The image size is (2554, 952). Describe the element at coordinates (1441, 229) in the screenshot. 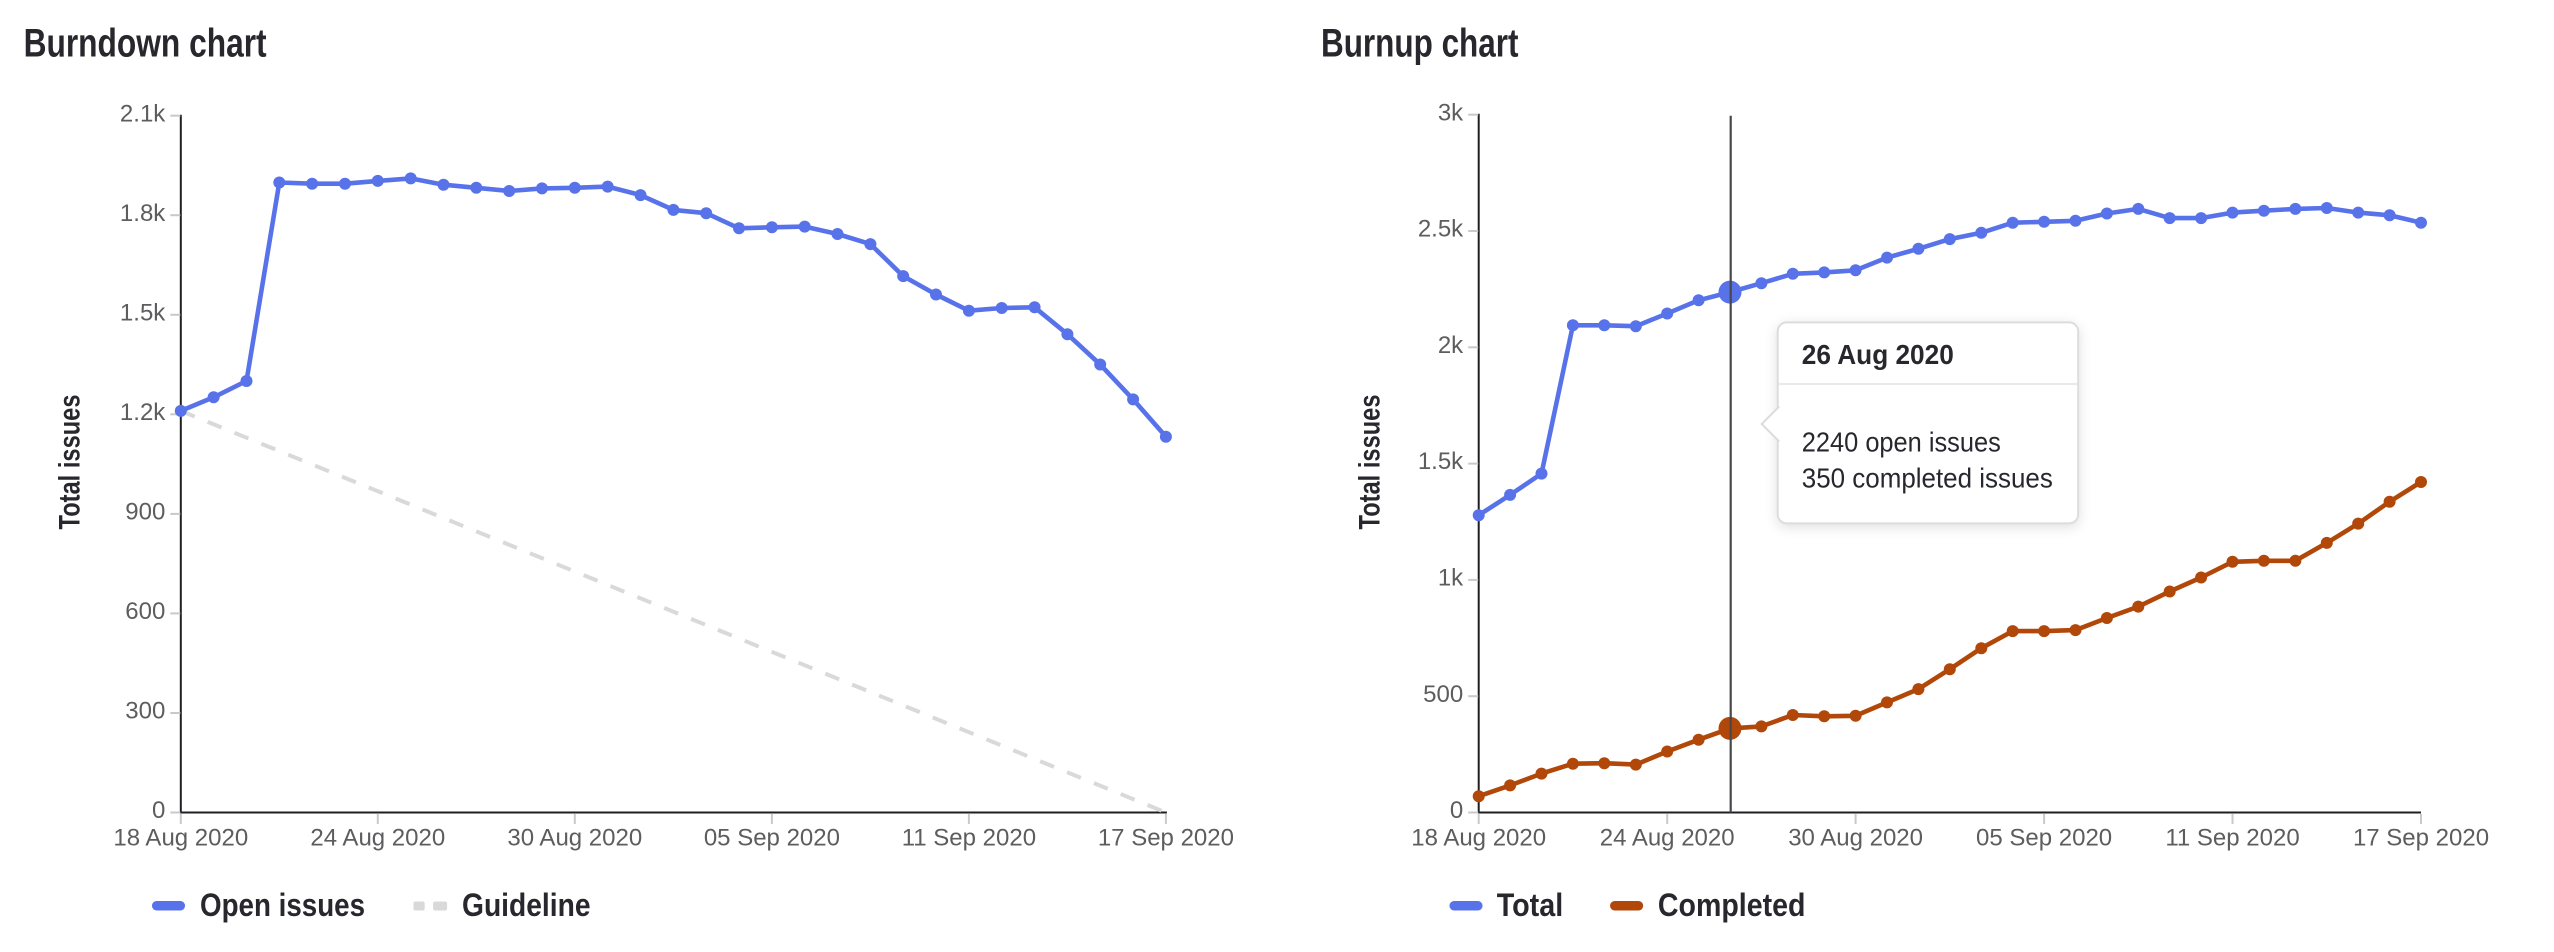

I see `svg-text: 2.5k` at that location.